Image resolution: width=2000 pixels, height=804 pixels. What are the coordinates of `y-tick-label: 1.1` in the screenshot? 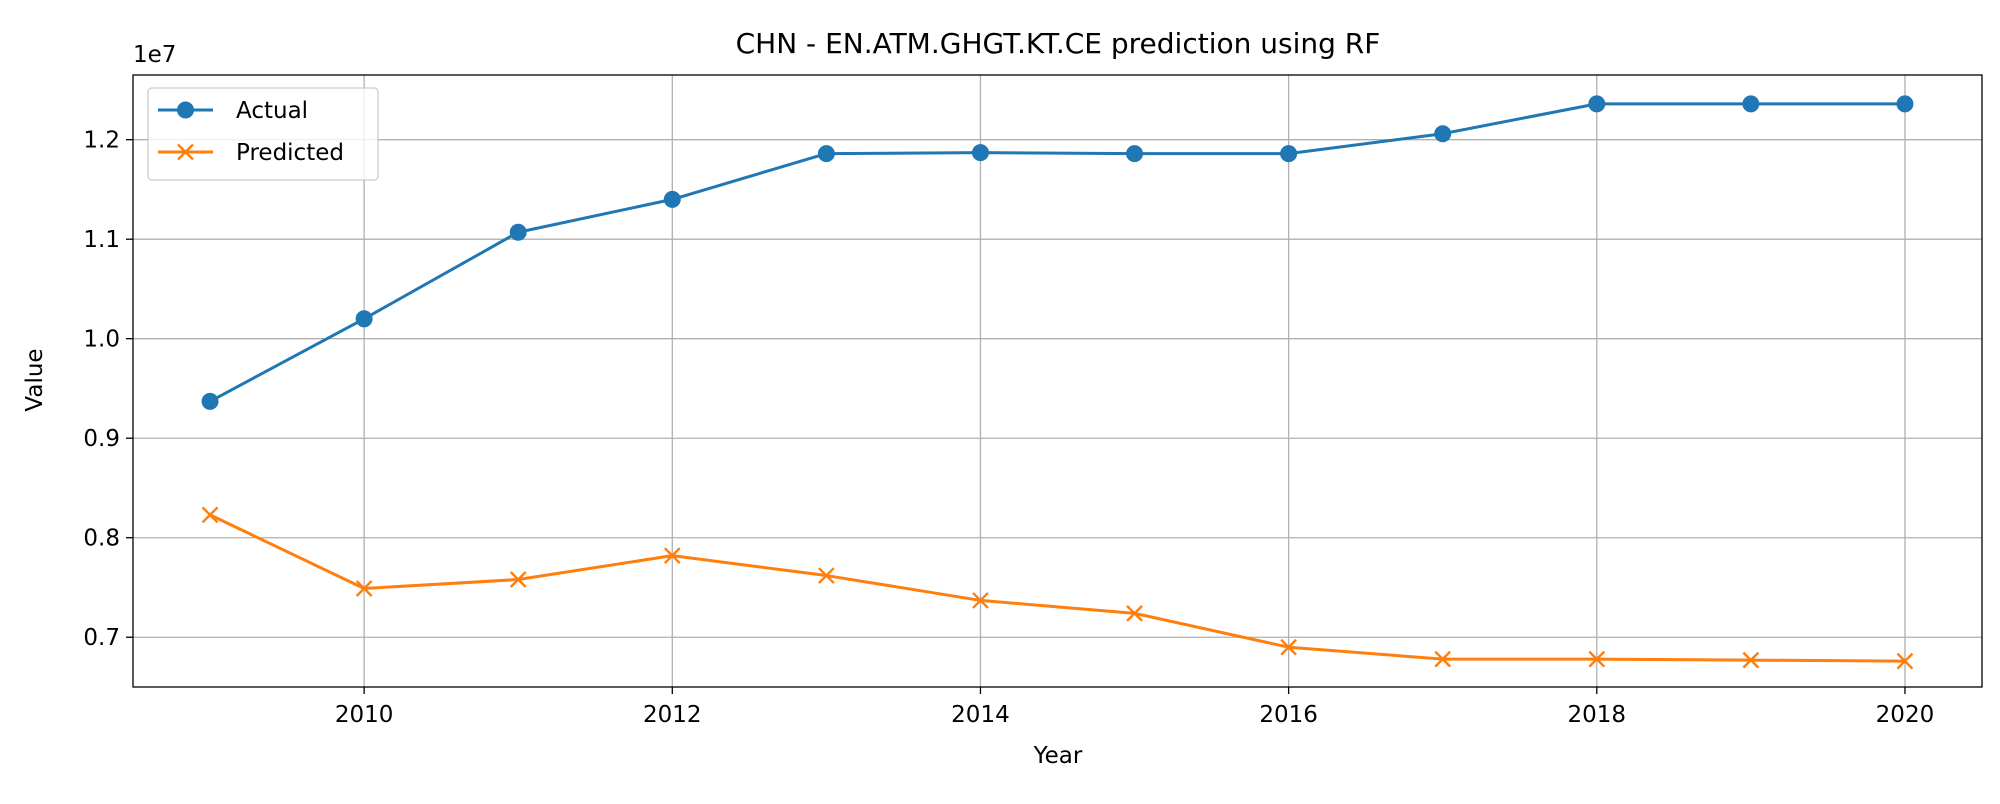 It's located at (101, 240).